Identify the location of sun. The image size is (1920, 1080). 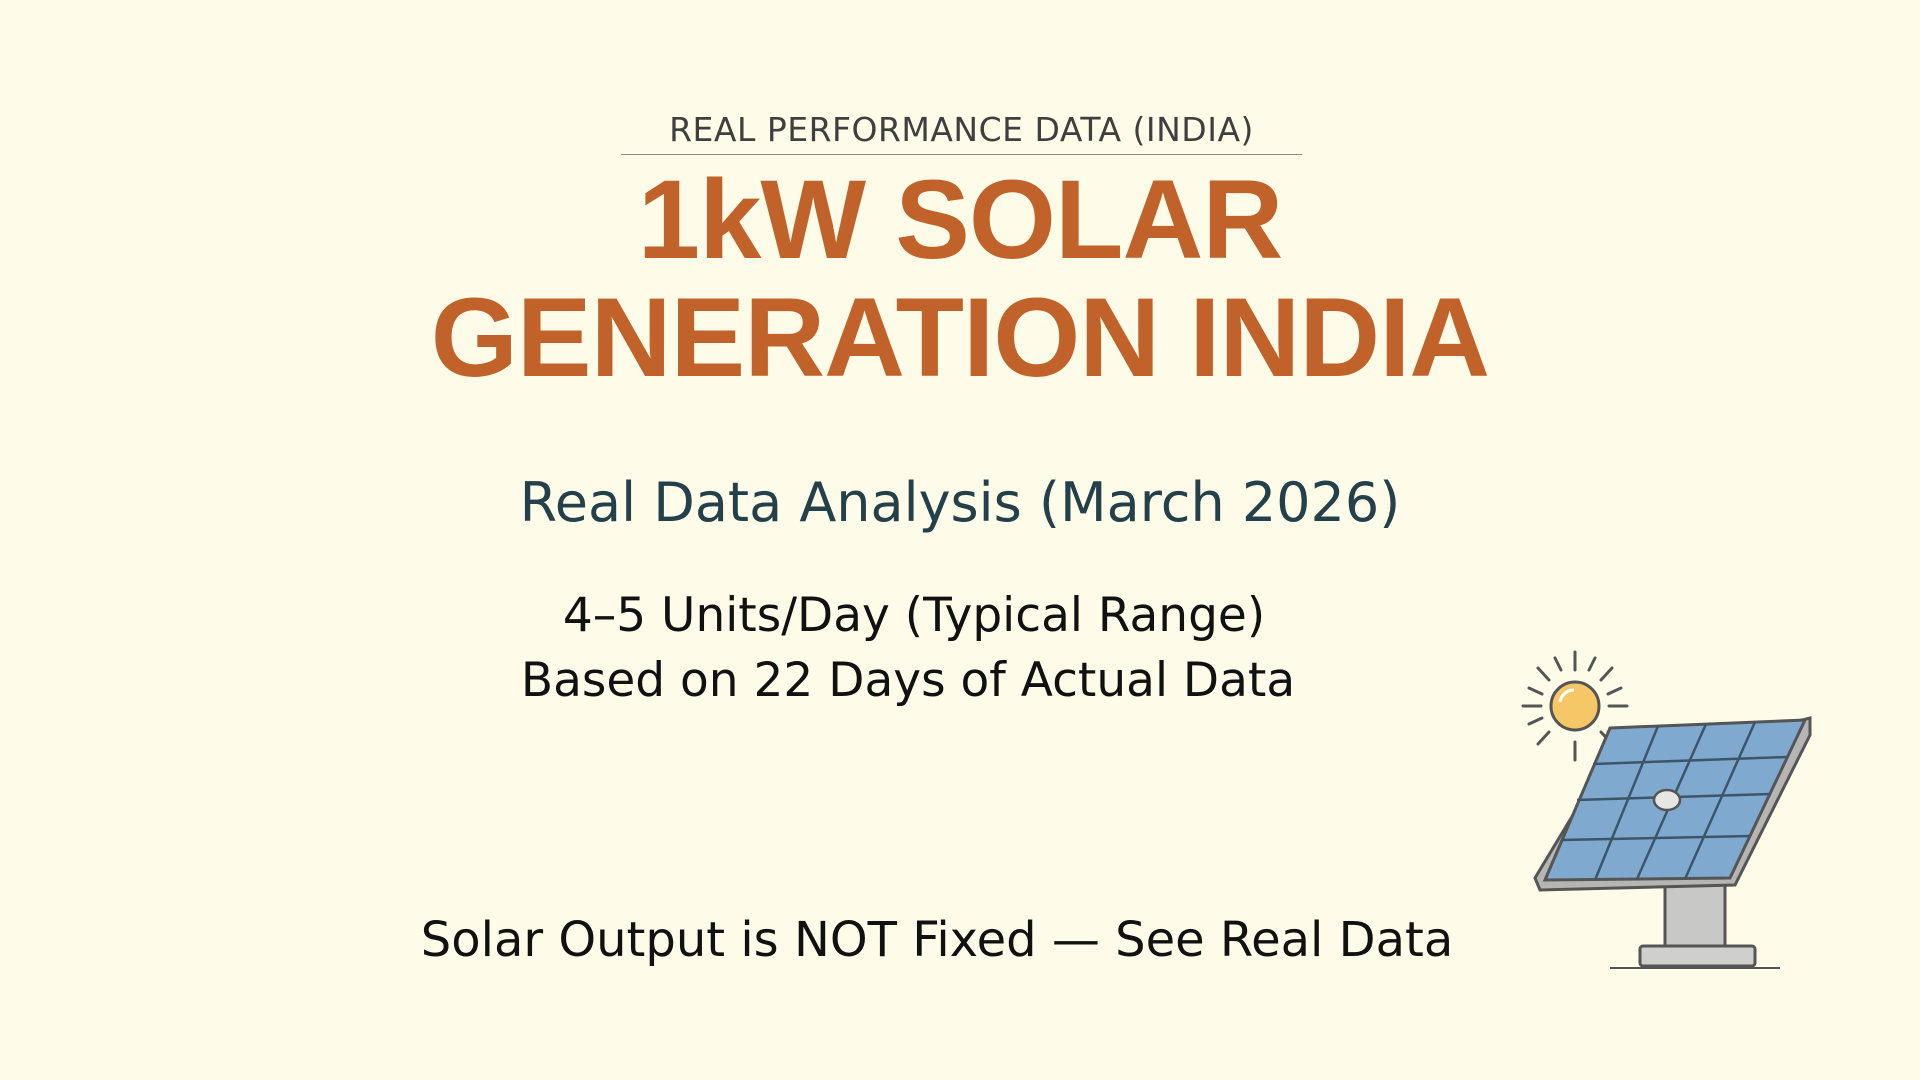
(1575, 706).